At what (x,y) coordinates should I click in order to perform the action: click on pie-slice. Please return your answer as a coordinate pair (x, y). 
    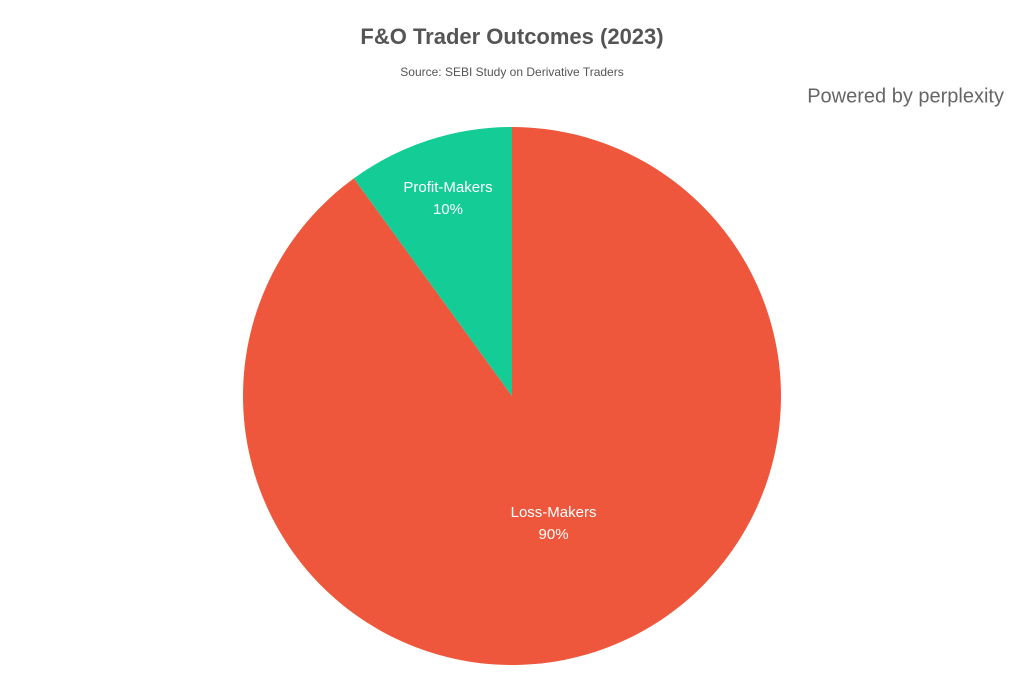
    Looking at the image, I should click on (432, 261).